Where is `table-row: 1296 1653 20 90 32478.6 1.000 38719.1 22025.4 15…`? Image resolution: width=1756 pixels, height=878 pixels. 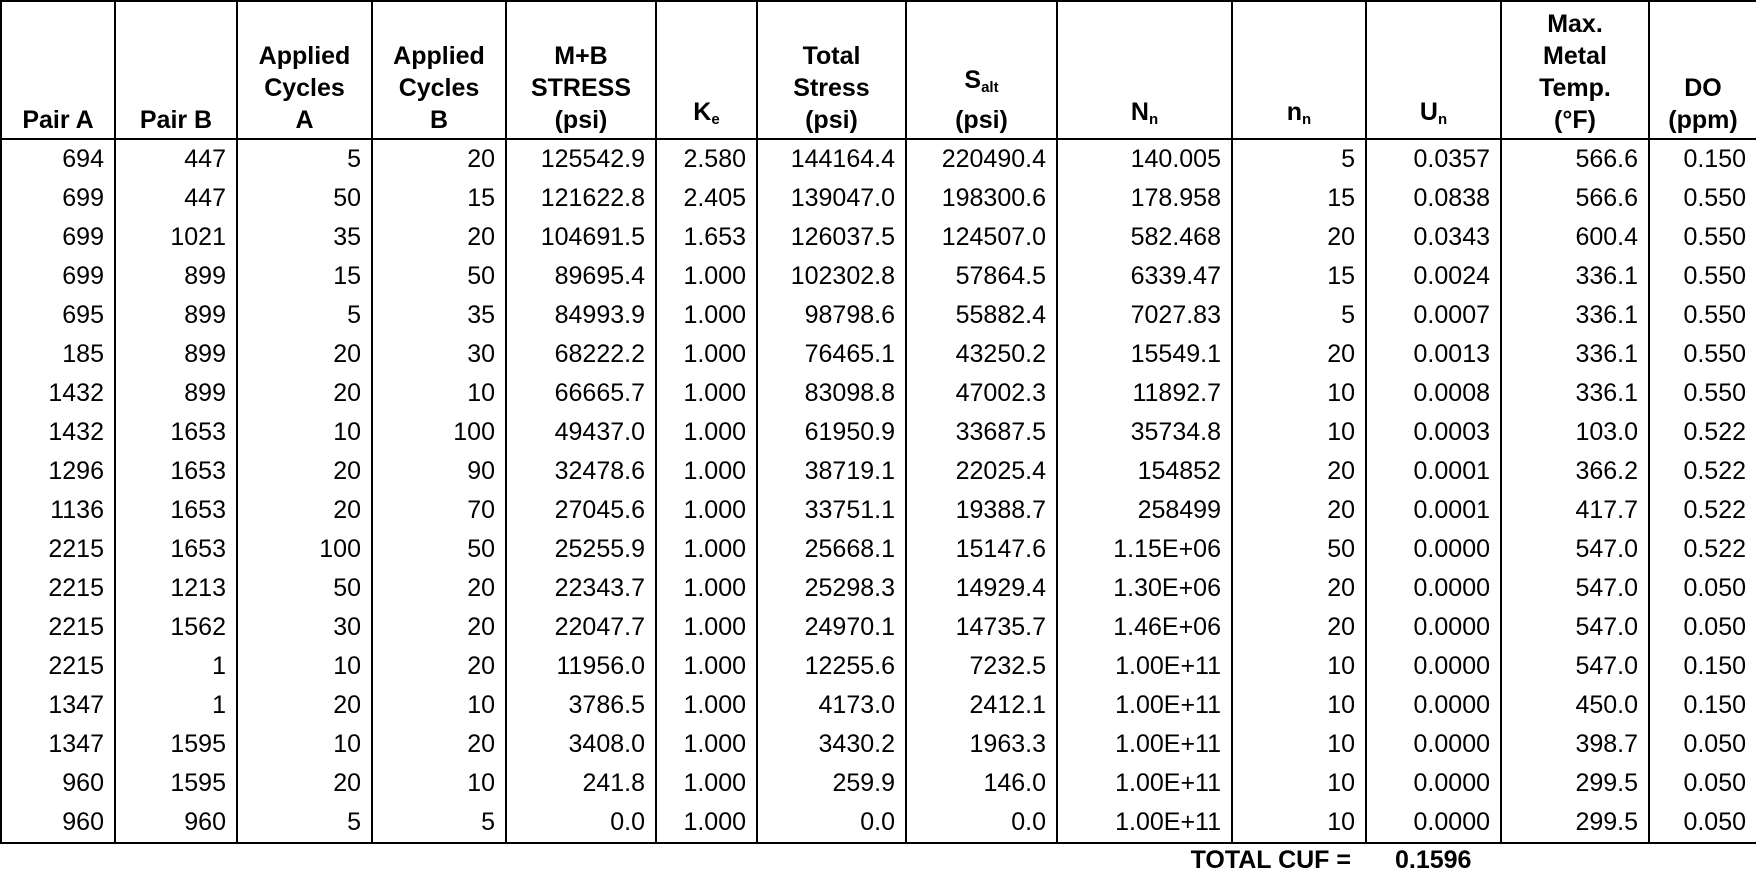
table-row: 1296 1653 20 90 32478.6 1.000 38719.1 22025.4 15… is located at coordinates (878, 471).